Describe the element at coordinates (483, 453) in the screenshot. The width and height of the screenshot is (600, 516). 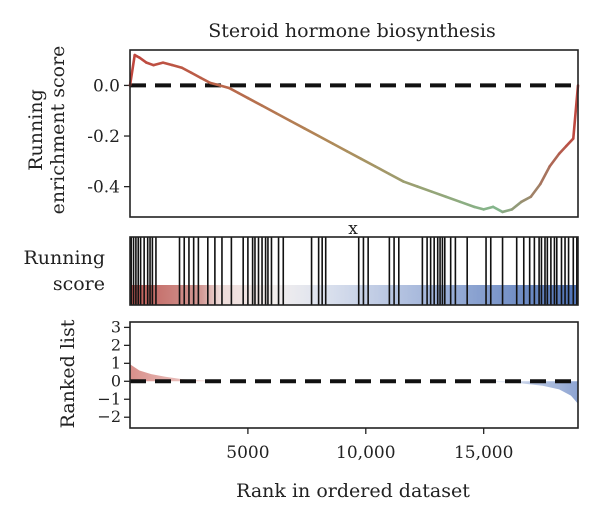
I see `x-tick-label: 15,000` at that location.